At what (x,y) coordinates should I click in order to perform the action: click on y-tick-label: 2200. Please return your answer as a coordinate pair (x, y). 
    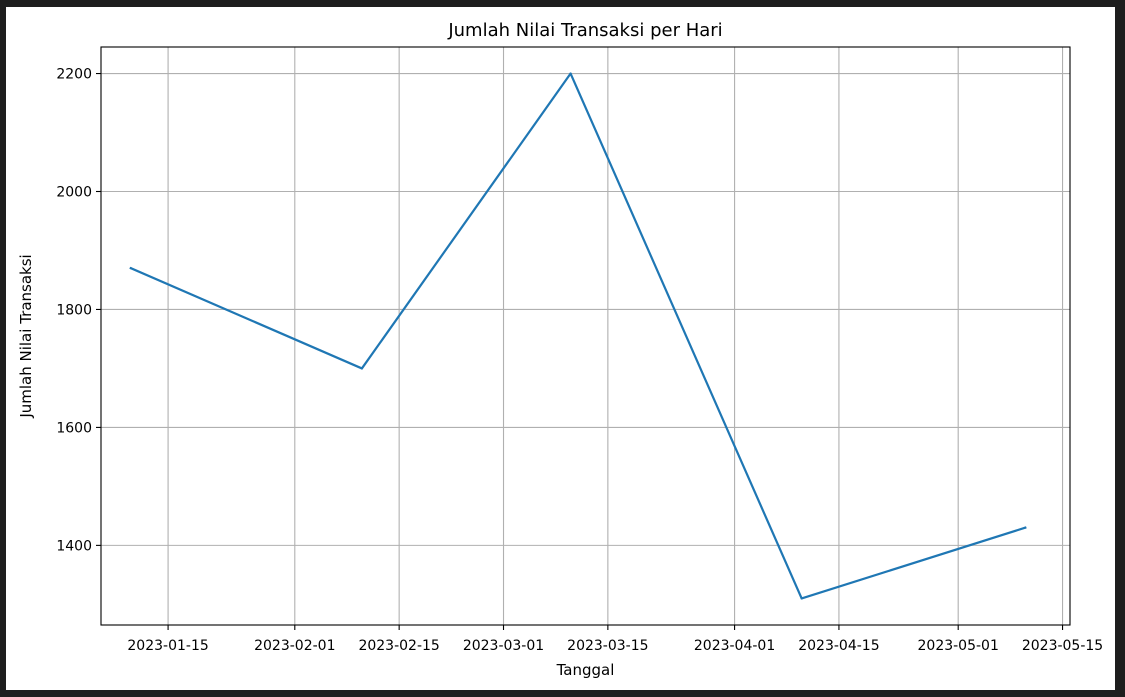
    Looking at the image, I should click on (74, 75).